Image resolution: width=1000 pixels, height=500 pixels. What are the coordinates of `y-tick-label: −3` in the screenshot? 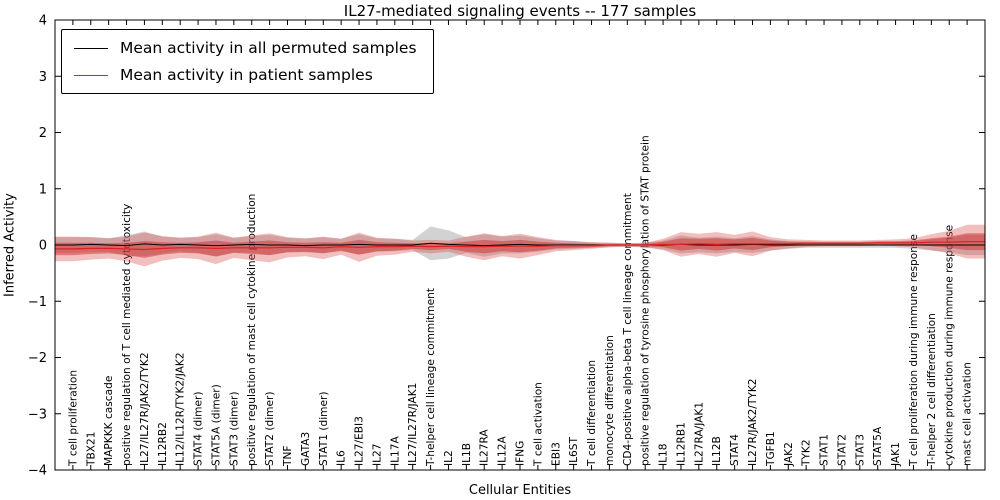 It's located at (37, 414).